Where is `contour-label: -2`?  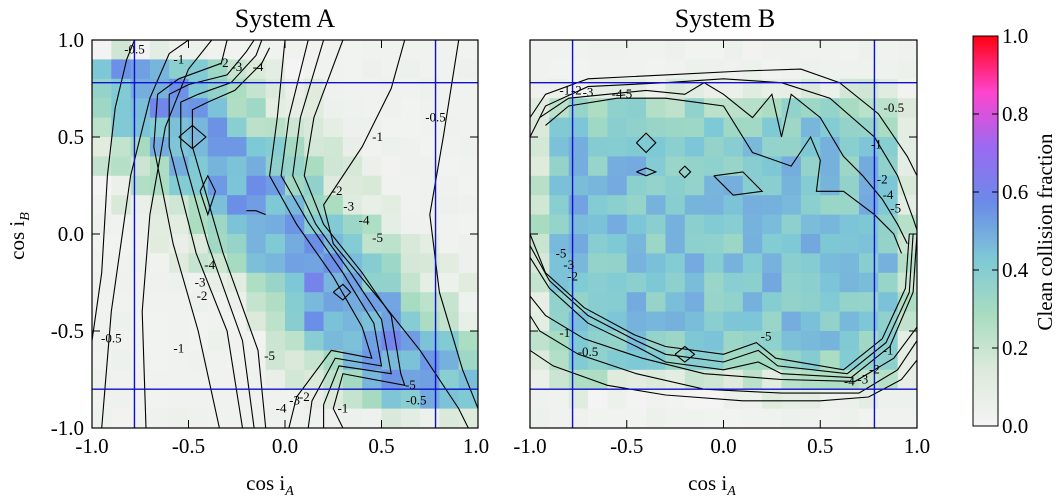 contour-label: -2 is located at coordinates (337, 190).